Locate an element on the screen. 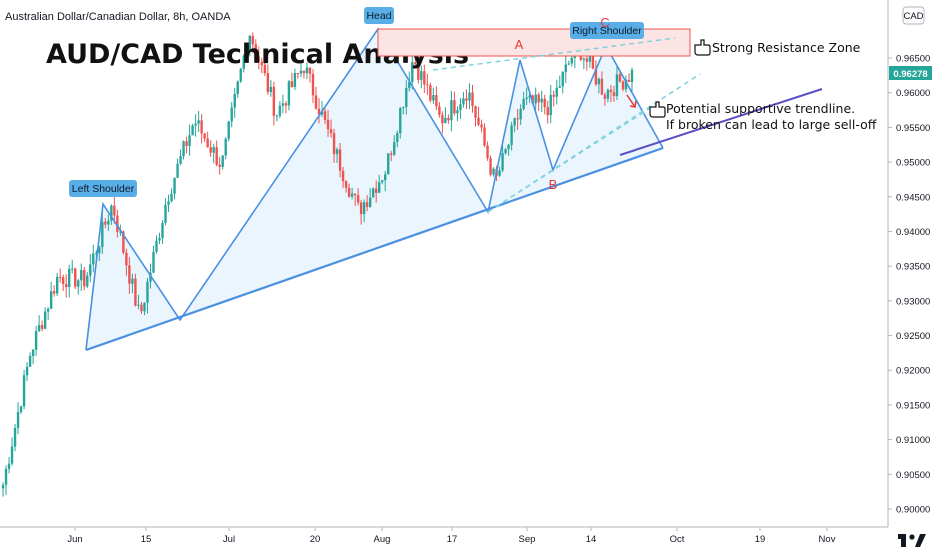 The image size is (932, 550). resistance-dash is located at coordinates (554, 54).